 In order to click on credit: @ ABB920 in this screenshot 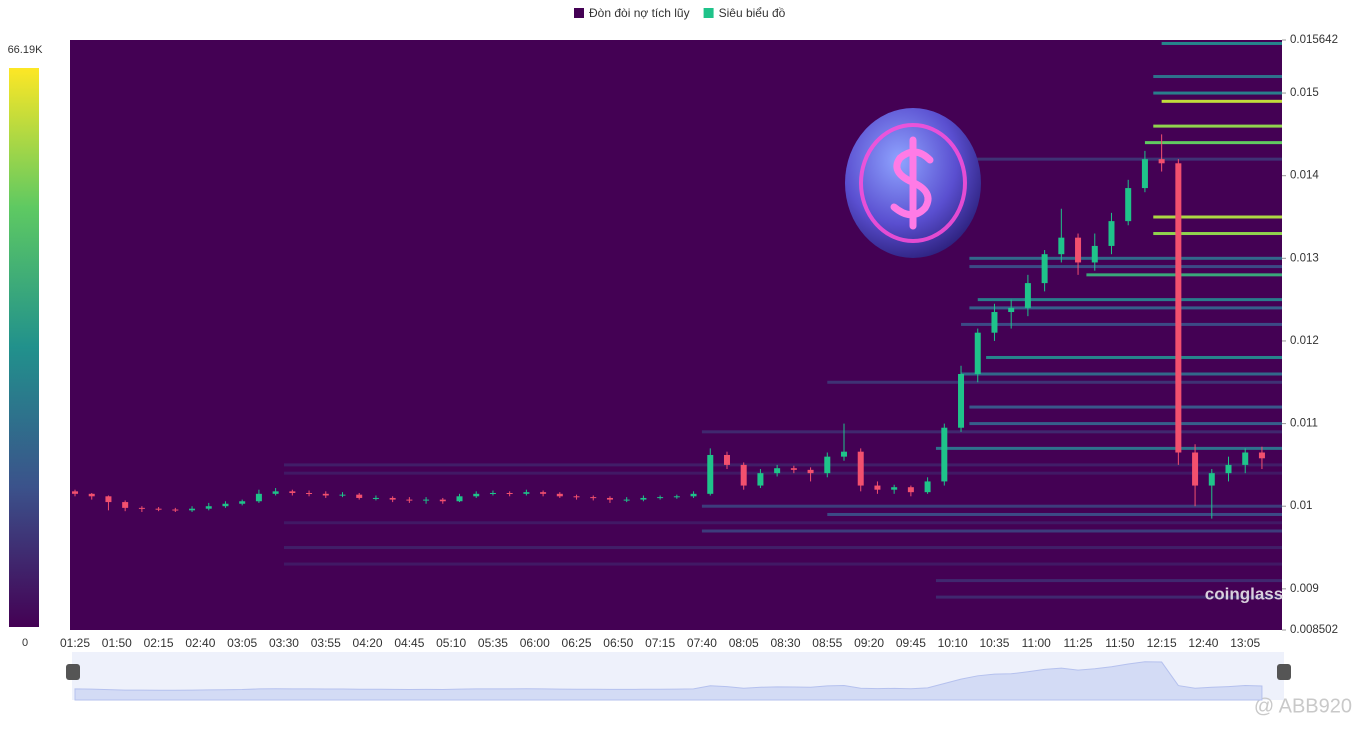, I will do `click(1303, 706)`.